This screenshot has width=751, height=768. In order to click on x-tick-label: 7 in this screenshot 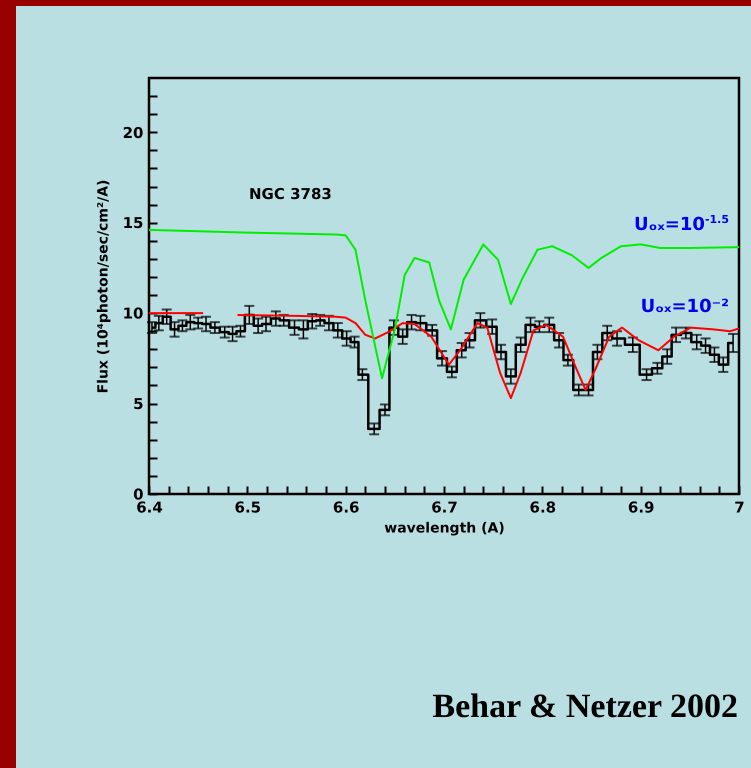, I will do `click(739, 507)`.